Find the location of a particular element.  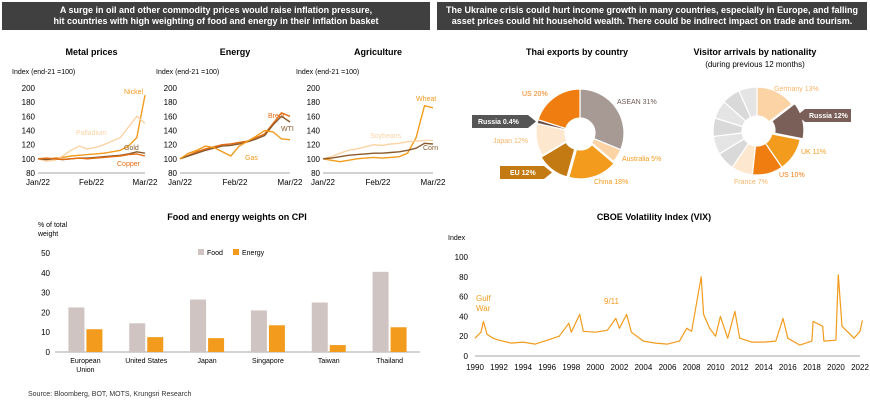

metal-xtick-label: Mar/22 is located at coordinates (145, 182).